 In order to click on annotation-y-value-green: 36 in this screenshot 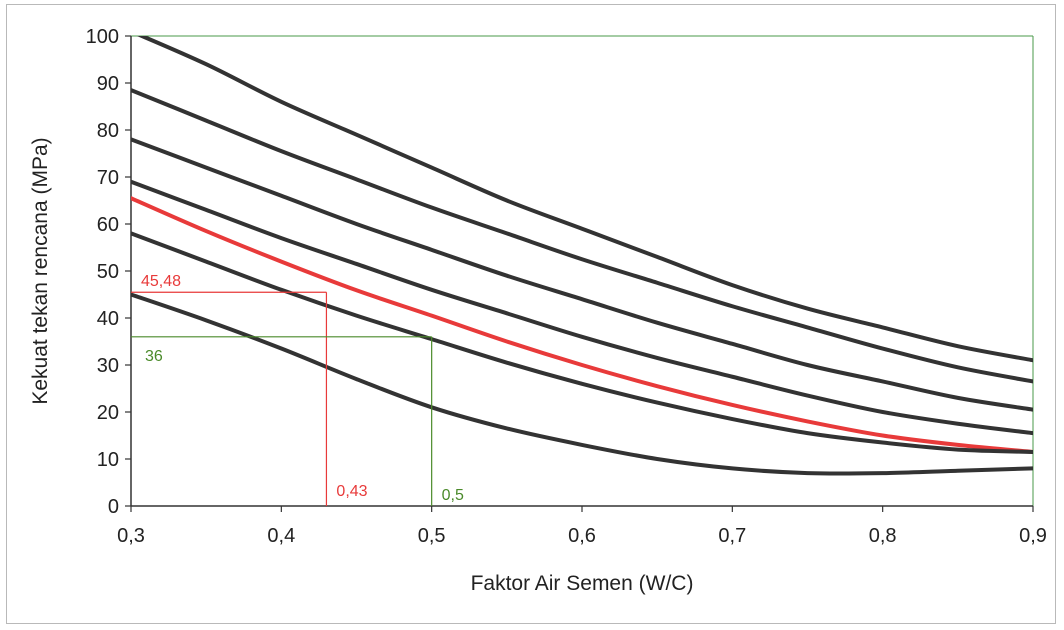, I will do `click(154, 356)`.